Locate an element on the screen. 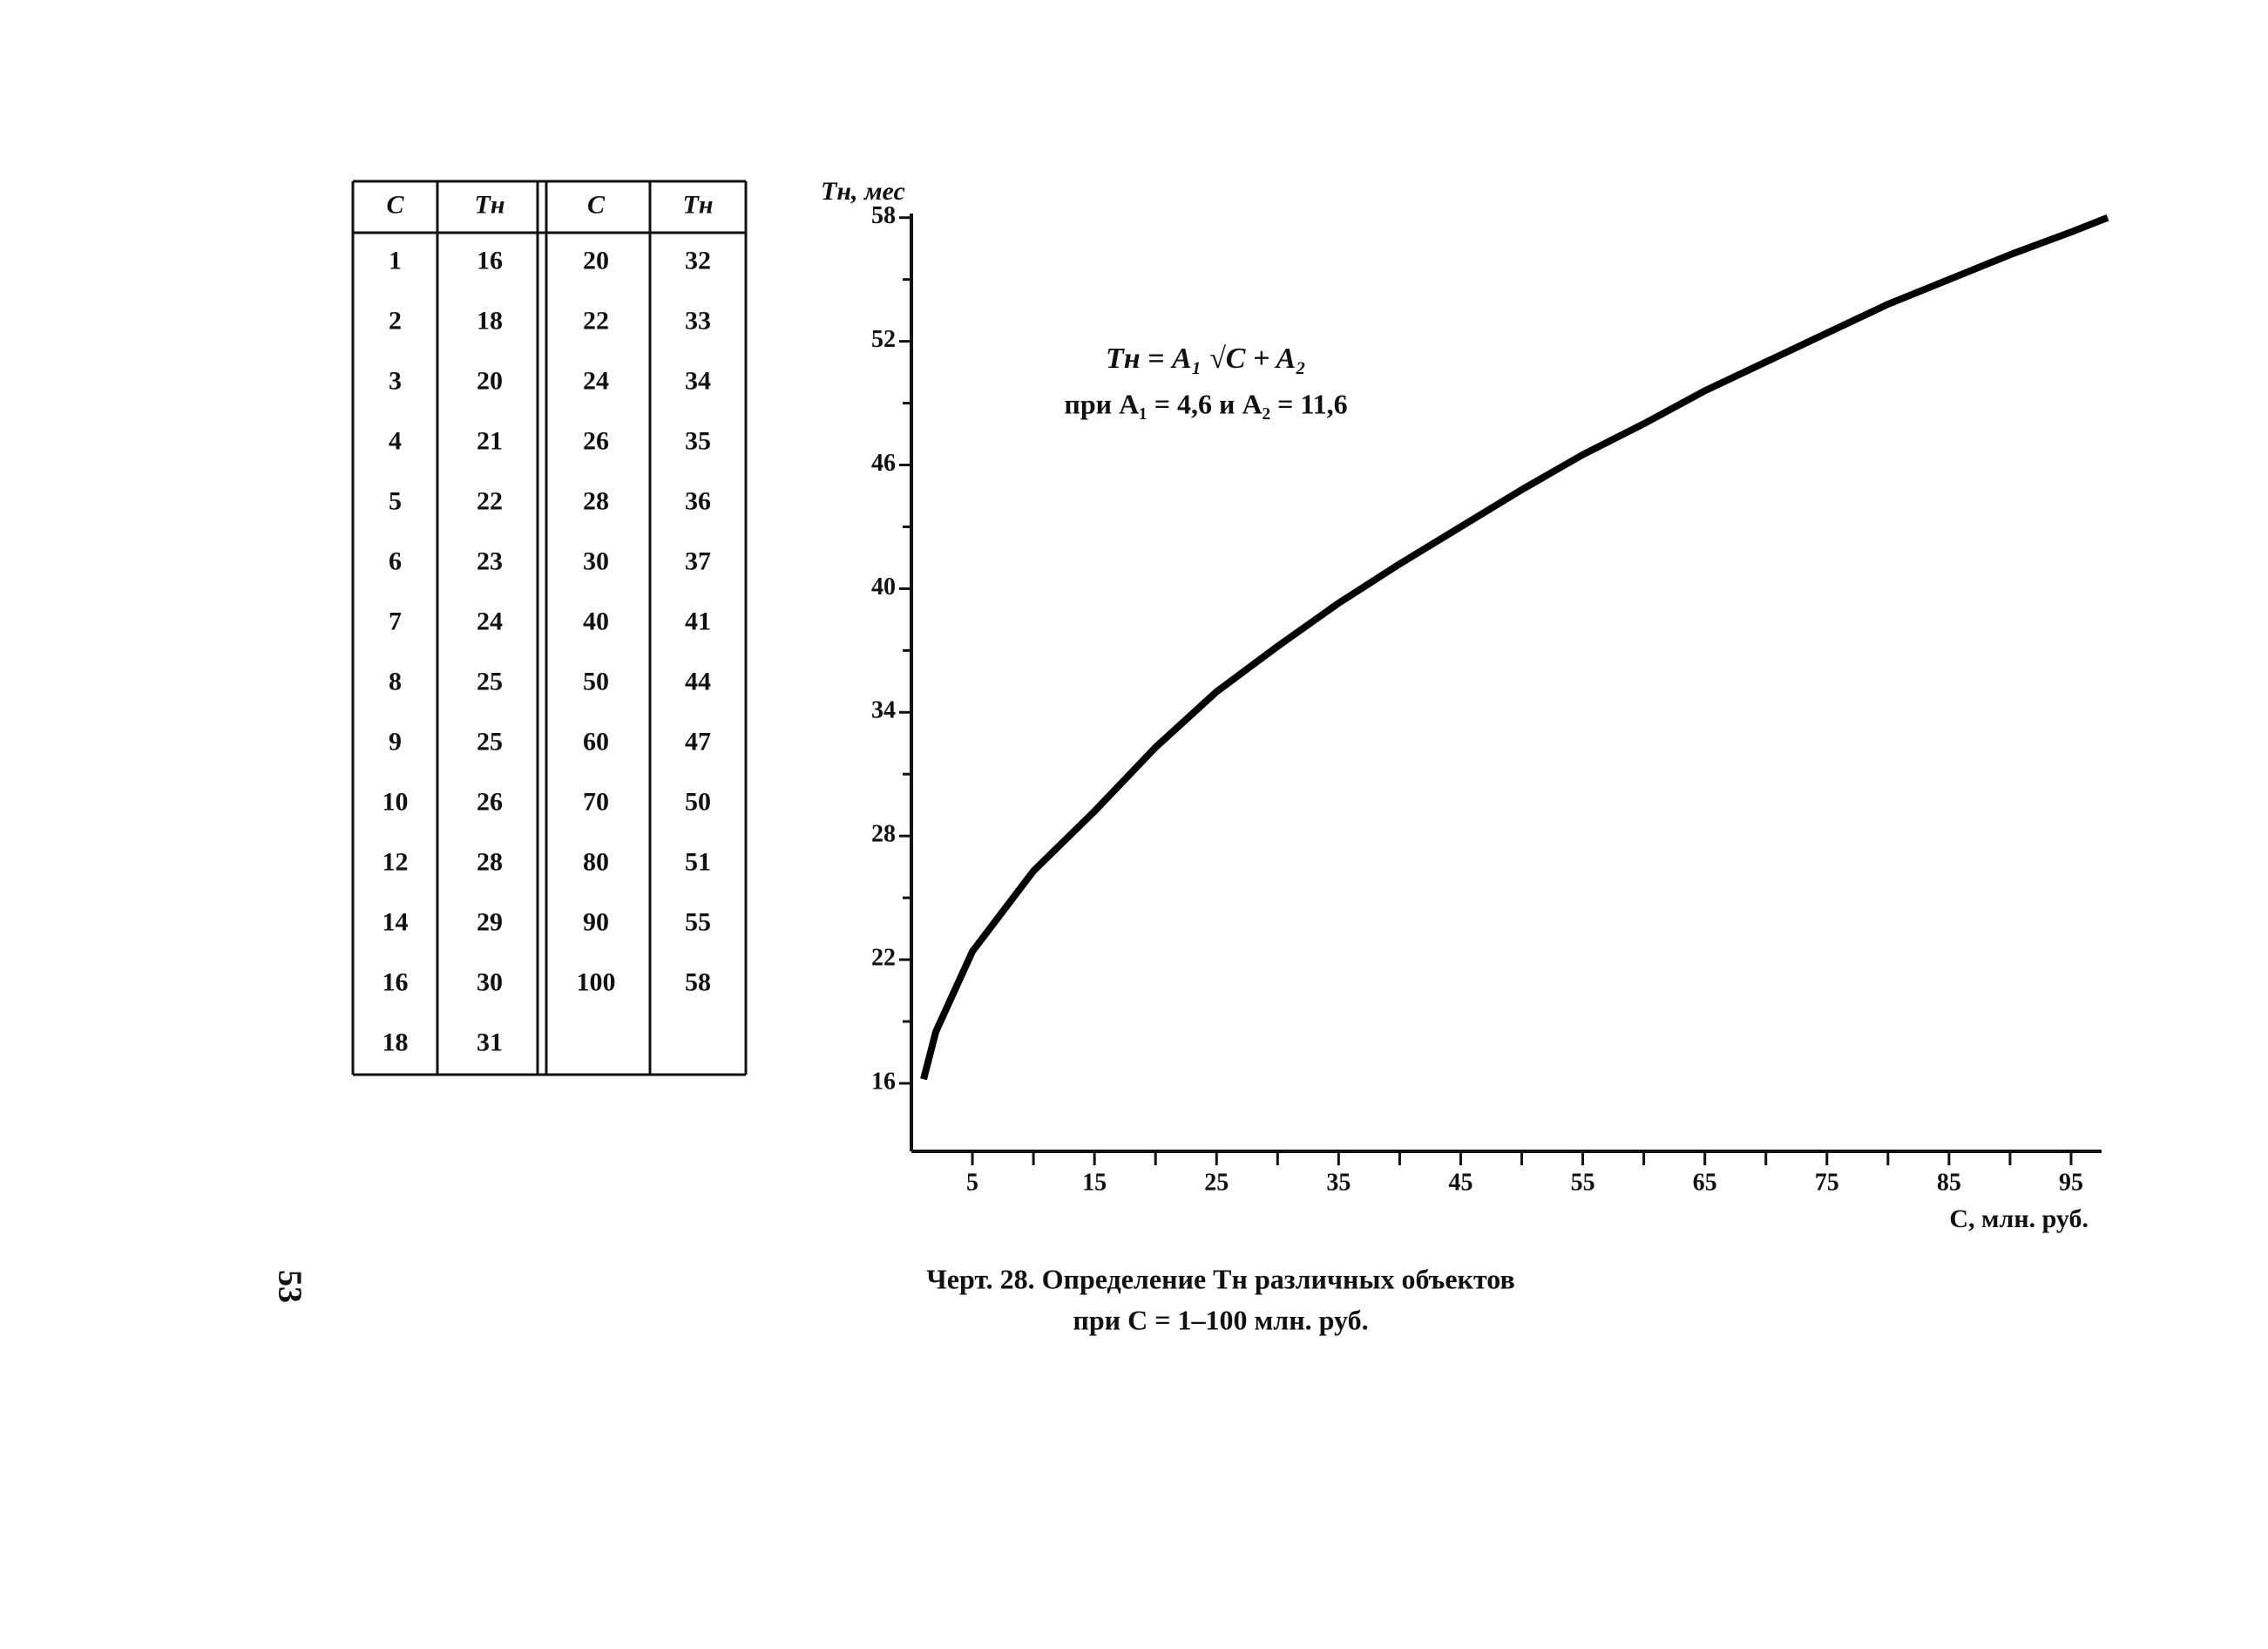 The height and width of the screenshot is (1649, 2268). y-tick-label: 58 is located at coordinates (883, 215).